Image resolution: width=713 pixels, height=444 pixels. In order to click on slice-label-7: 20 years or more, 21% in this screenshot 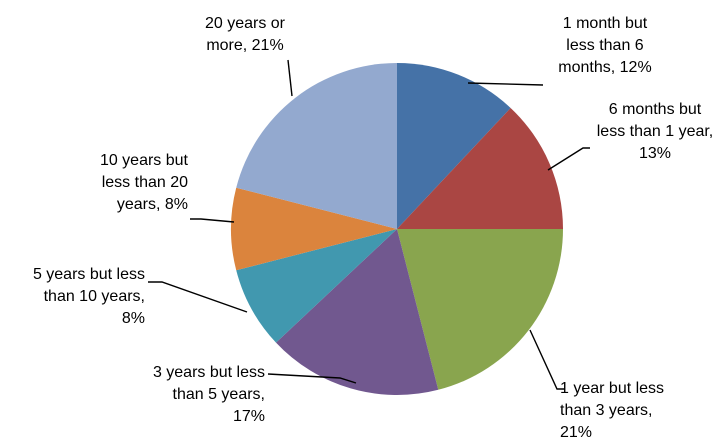, I will do `click(245, 34)`.